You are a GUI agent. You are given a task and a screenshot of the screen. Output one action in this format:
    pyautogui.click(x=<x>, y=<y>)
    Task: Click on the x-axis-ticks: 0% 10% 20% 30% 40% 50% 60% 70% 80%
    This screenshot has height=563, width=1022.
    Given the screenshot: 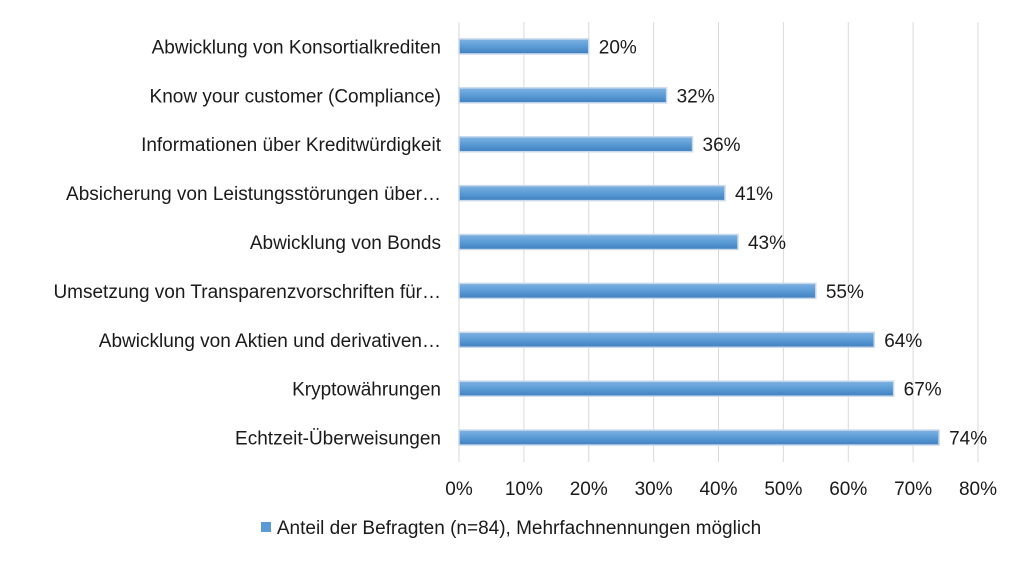 What is the action you would take?
    pyautogui.click(x=721, y=489)
    